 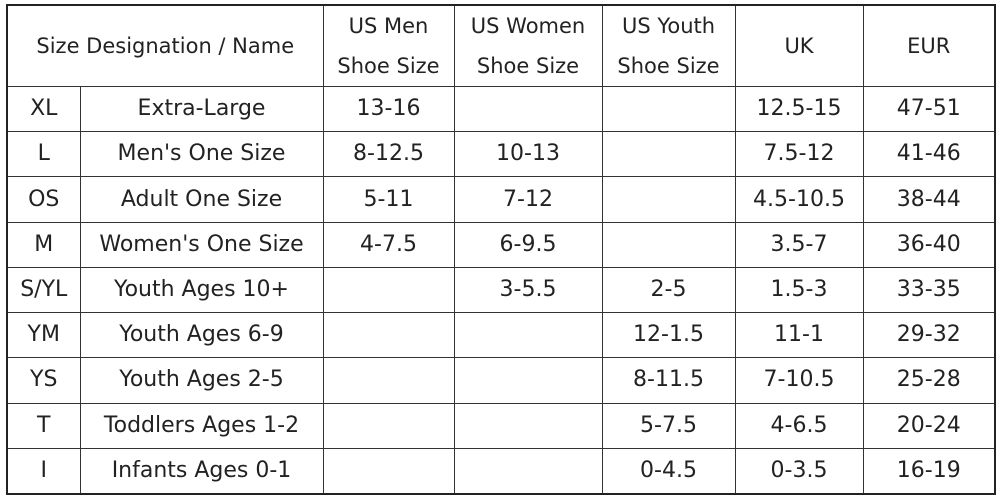 What do you see at coordinates (201, 335) in the screenshot?
I see `size-name-cell: Youth Ages 6-9` at bounding box center [201, 335].